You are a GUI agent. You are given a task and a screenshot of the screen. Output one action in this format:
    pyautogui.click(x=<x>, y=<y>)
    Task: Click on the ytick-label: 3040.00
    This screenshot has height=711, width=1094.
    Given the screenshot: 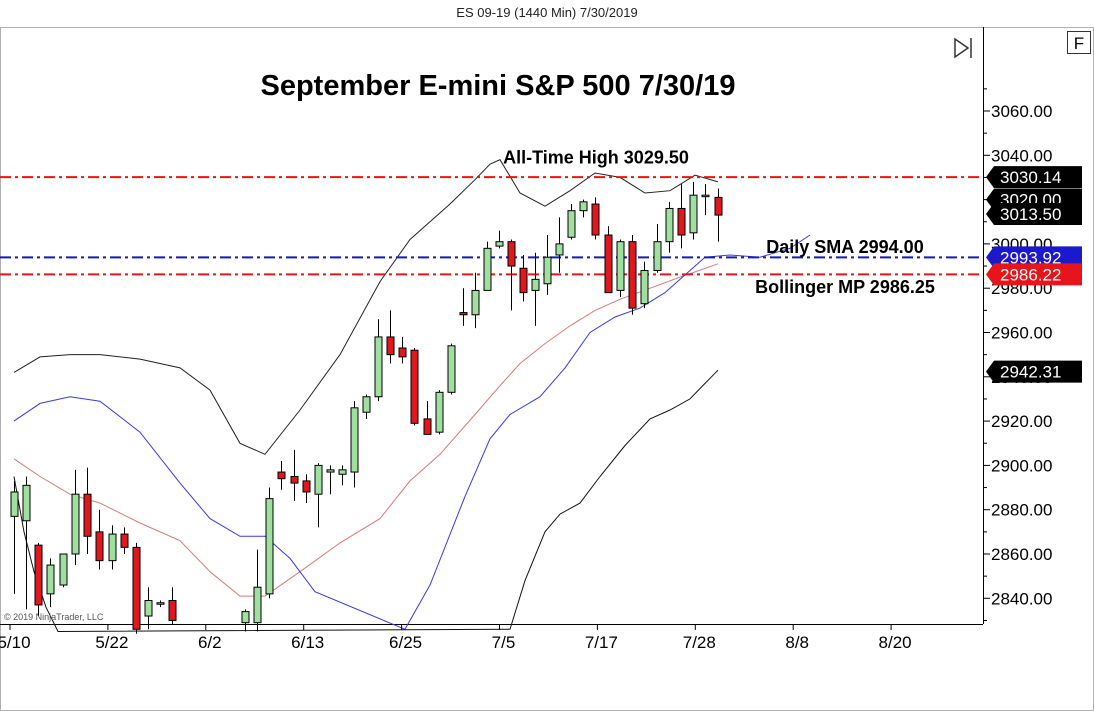 What is the action you would take?
    pyautogui.click(x=1021, y=155)
    